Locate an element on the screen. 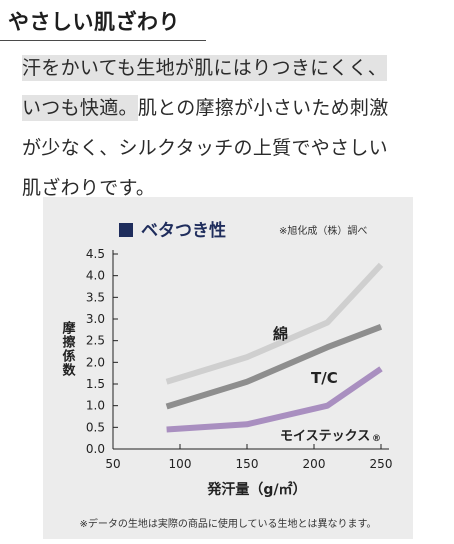  y-tick-label: 2.5 is located at coordinates (95, 341).